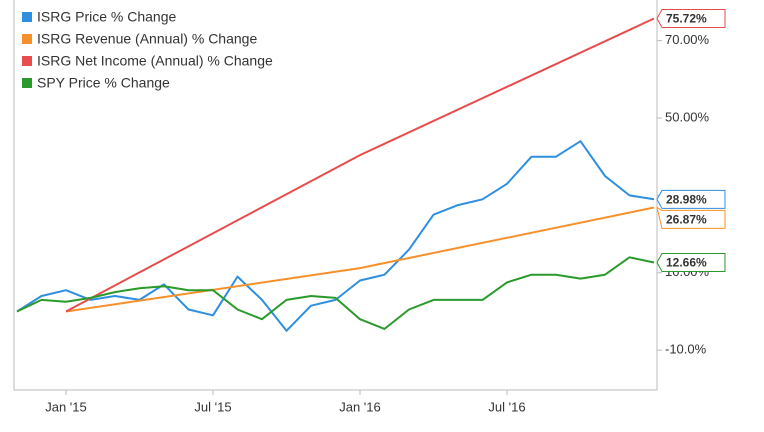 The width and height of the screenshot is (764, 432). I want to click on y-tick-label: 70.00%, so click(687, 39).